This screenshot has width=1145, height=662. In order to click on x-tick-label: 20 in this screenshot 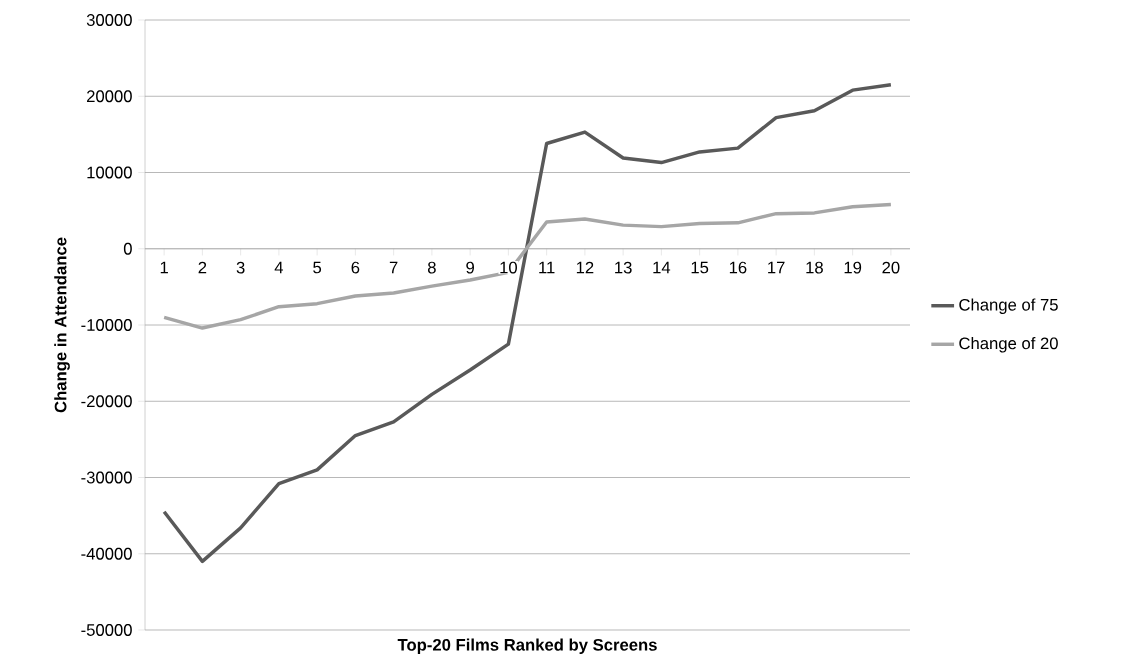, I will do `click(891, 267)`.